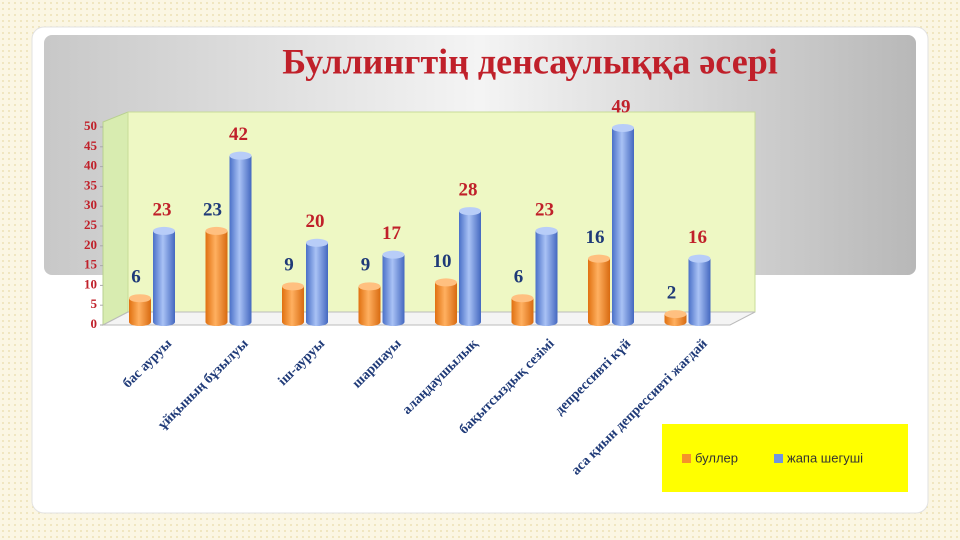 Image resolution: width=960 pixels, height=540 pixels. I want to click on y-tick-label: 30, so click(90, 204).